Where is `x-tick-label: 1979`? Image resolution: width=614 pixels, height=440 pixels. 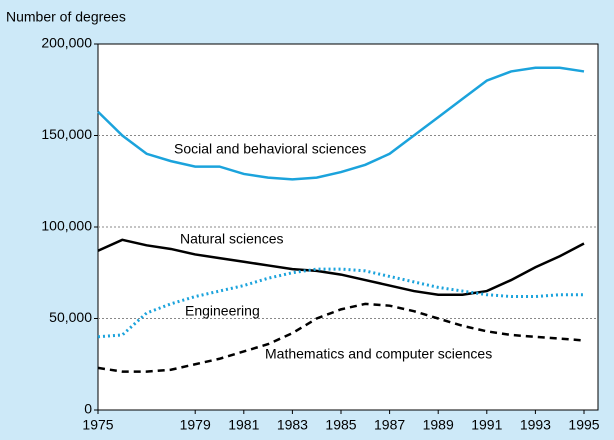 x-tick-label: 1979 is located at coordinates (195, 425).